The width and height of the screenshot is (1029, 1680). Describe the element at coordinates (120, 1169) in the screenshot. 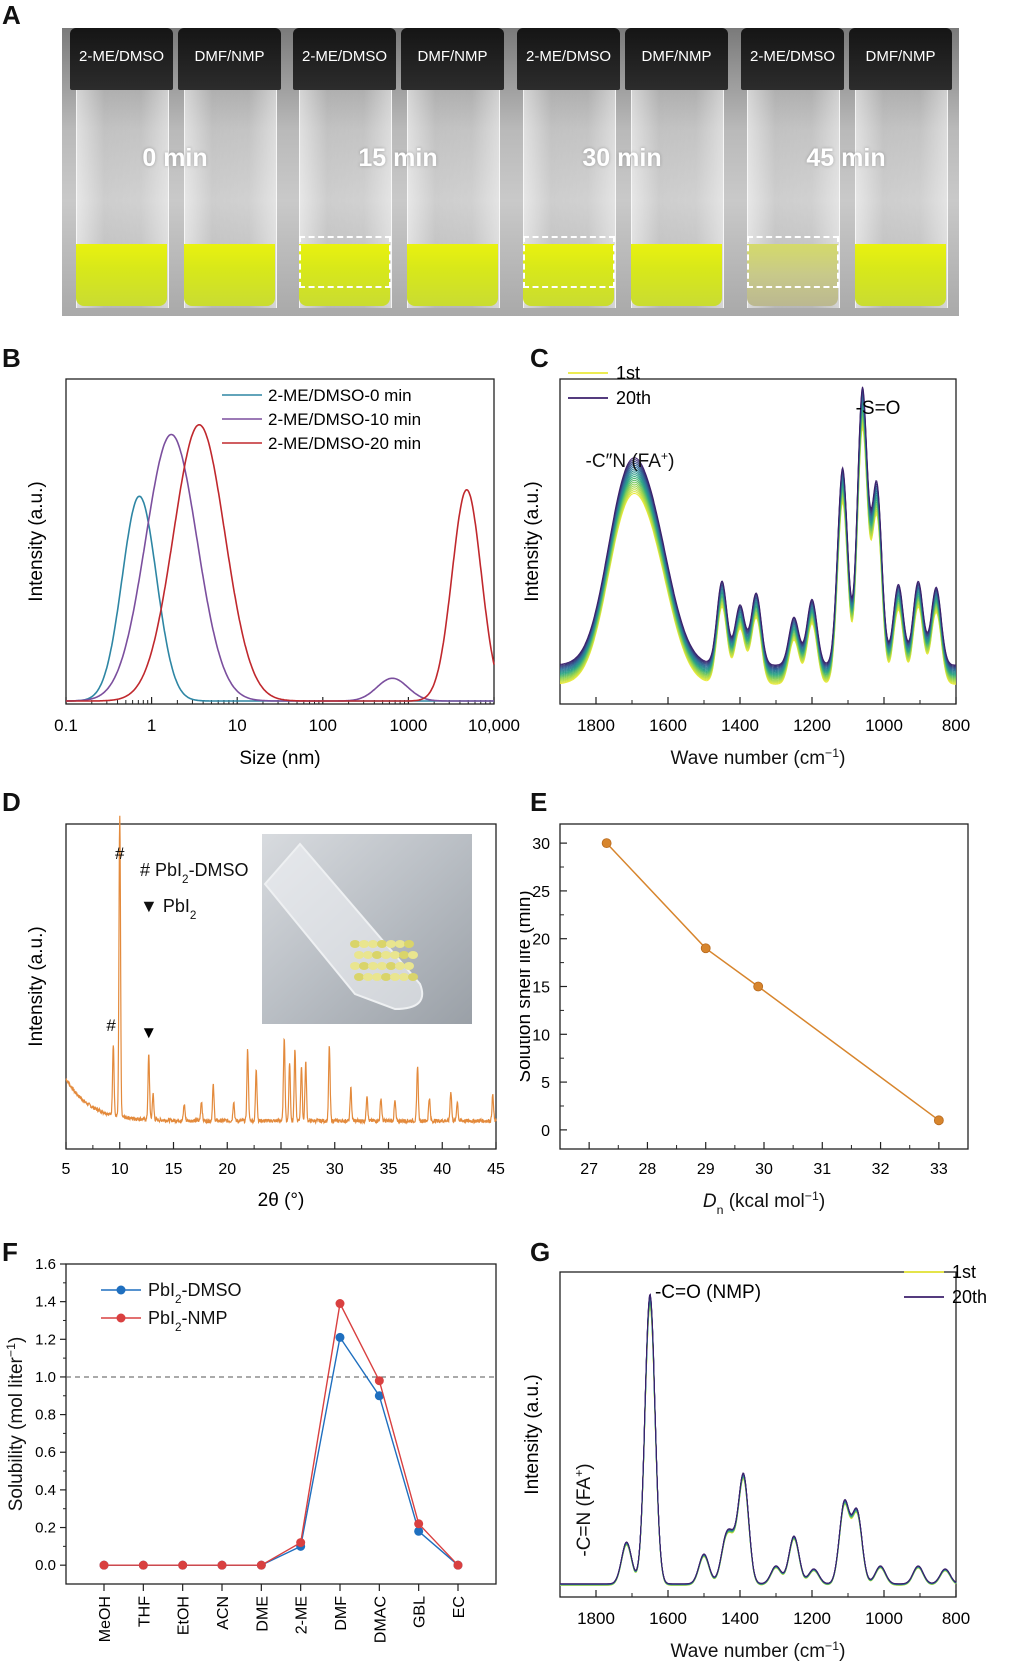

I see `x-tick-label: 10` at that location.